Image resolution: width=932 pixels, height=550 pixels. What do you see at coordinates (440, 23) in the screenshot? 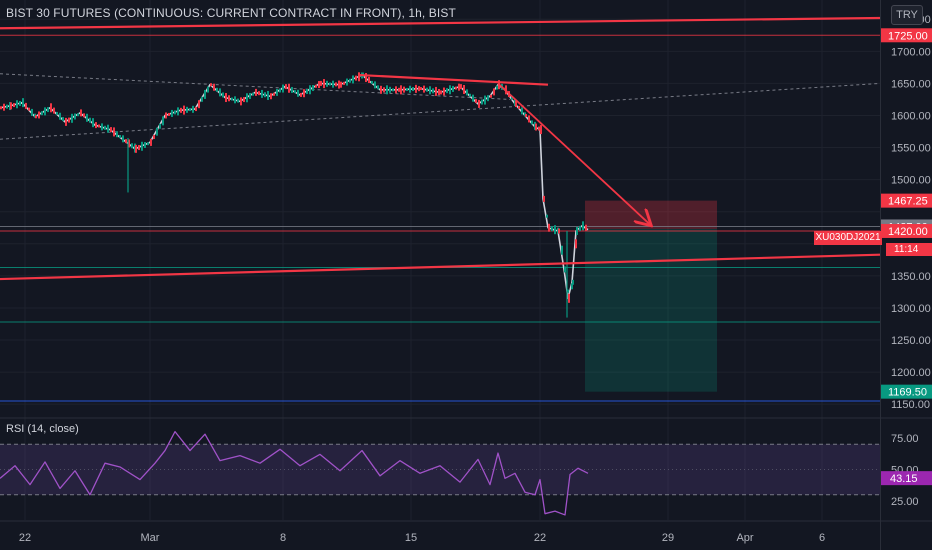
I see `trendline` at bounding box center [440, 23].